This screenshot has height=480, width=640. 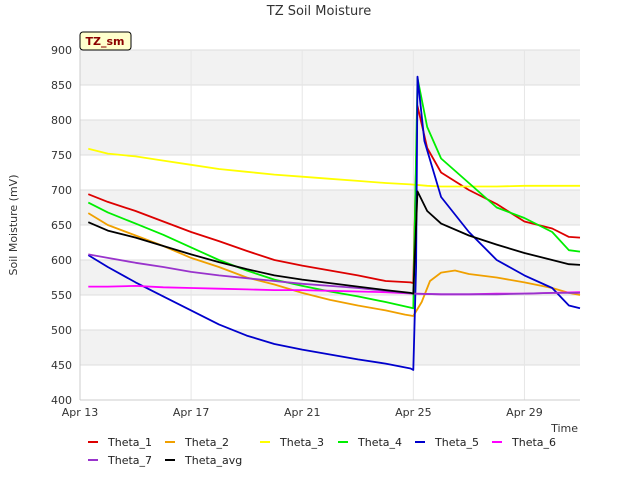 I want to click on y-tick-label: 500, so click(x=61, y=330).